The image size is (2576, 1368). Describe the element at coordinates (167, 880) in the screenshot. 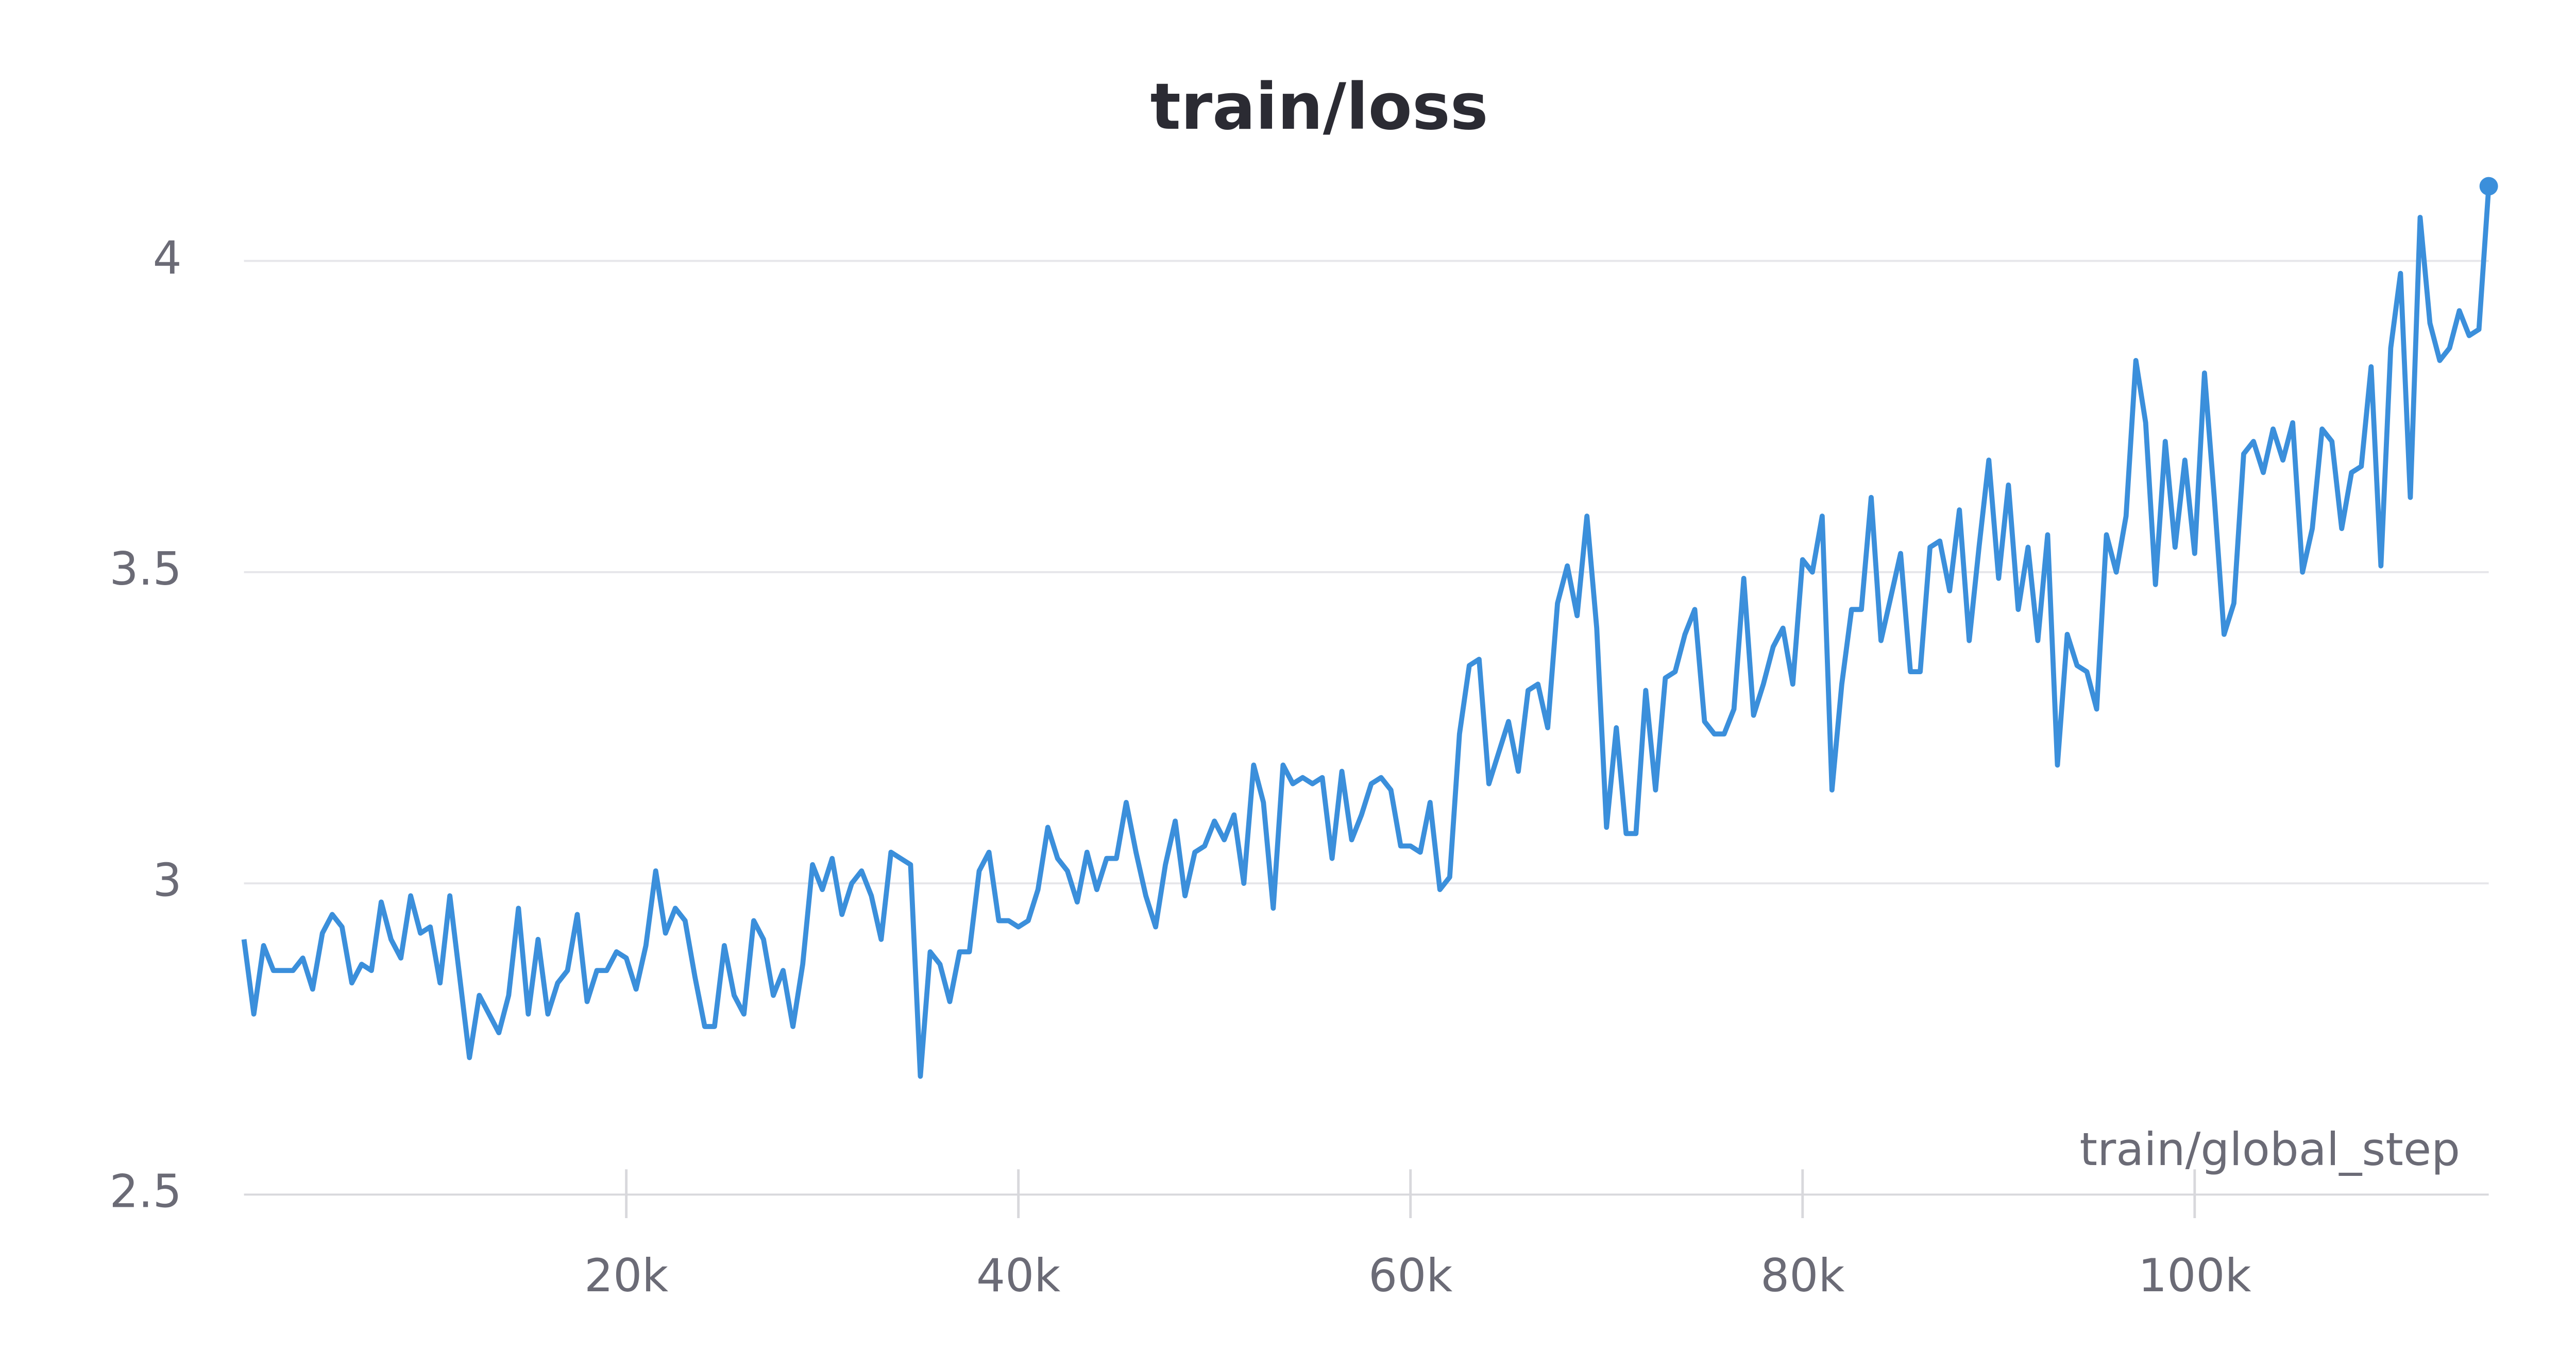

I see `y-tick-label: 3` at that location.